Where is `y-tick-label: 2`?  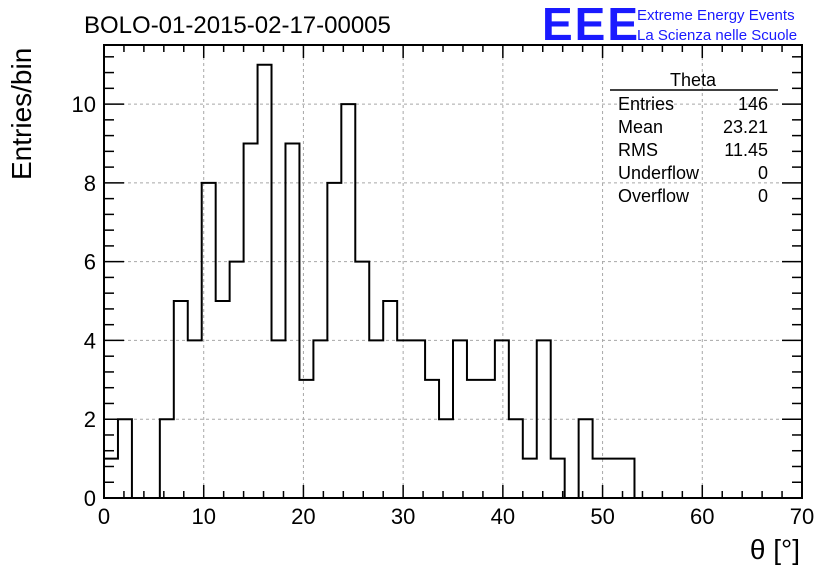
y-tick-label: 2 is located at coordinates (90, 419).